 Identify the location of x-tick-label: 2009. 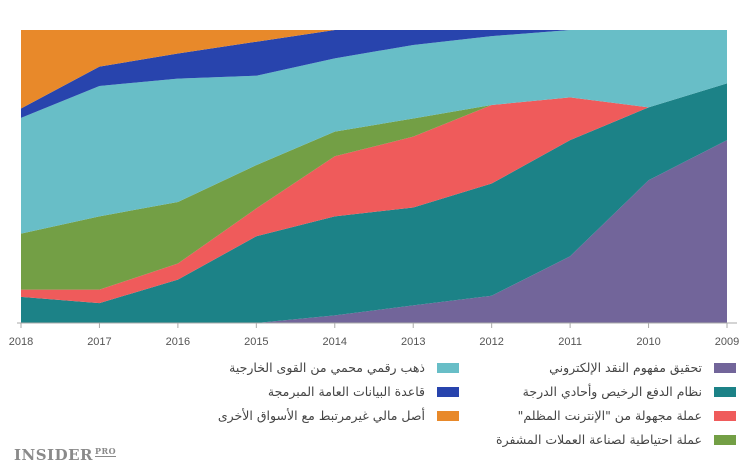
(727, 342).